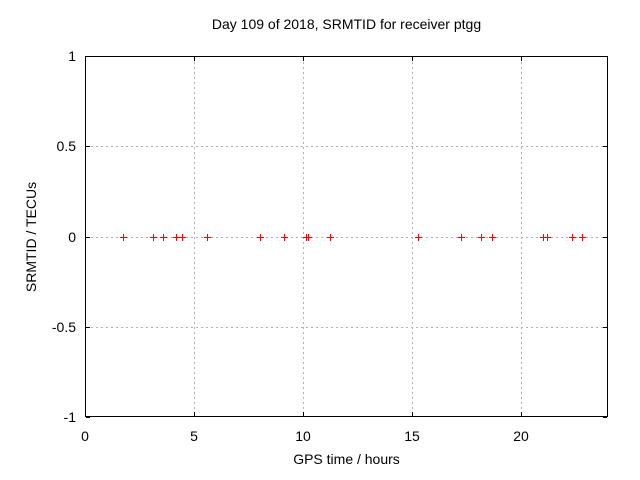 Image resolution: width=640 pixels, height=480 pixels. What do you see at coordinates (72, 237) in the screenshot?
I see `y-tick-label: 0` at bounding box center [72, 237].